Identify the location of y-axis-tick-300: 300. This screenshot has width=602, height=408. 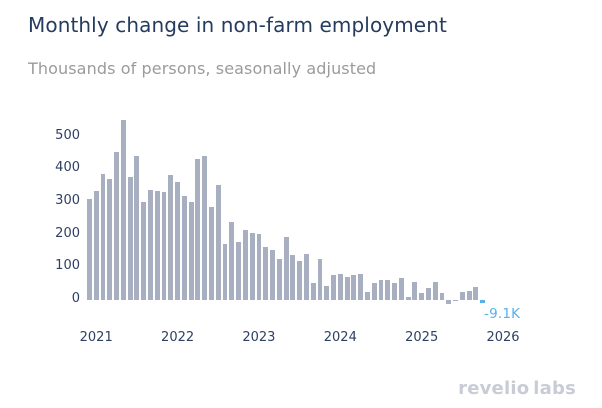
(67, 200).